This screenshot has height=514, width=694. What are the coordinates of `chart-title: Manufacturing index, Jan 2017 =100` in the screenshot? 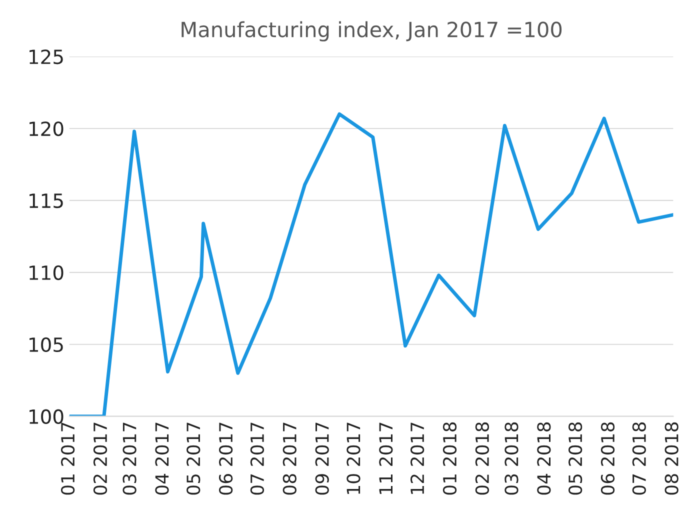 It's located at (372, 31).